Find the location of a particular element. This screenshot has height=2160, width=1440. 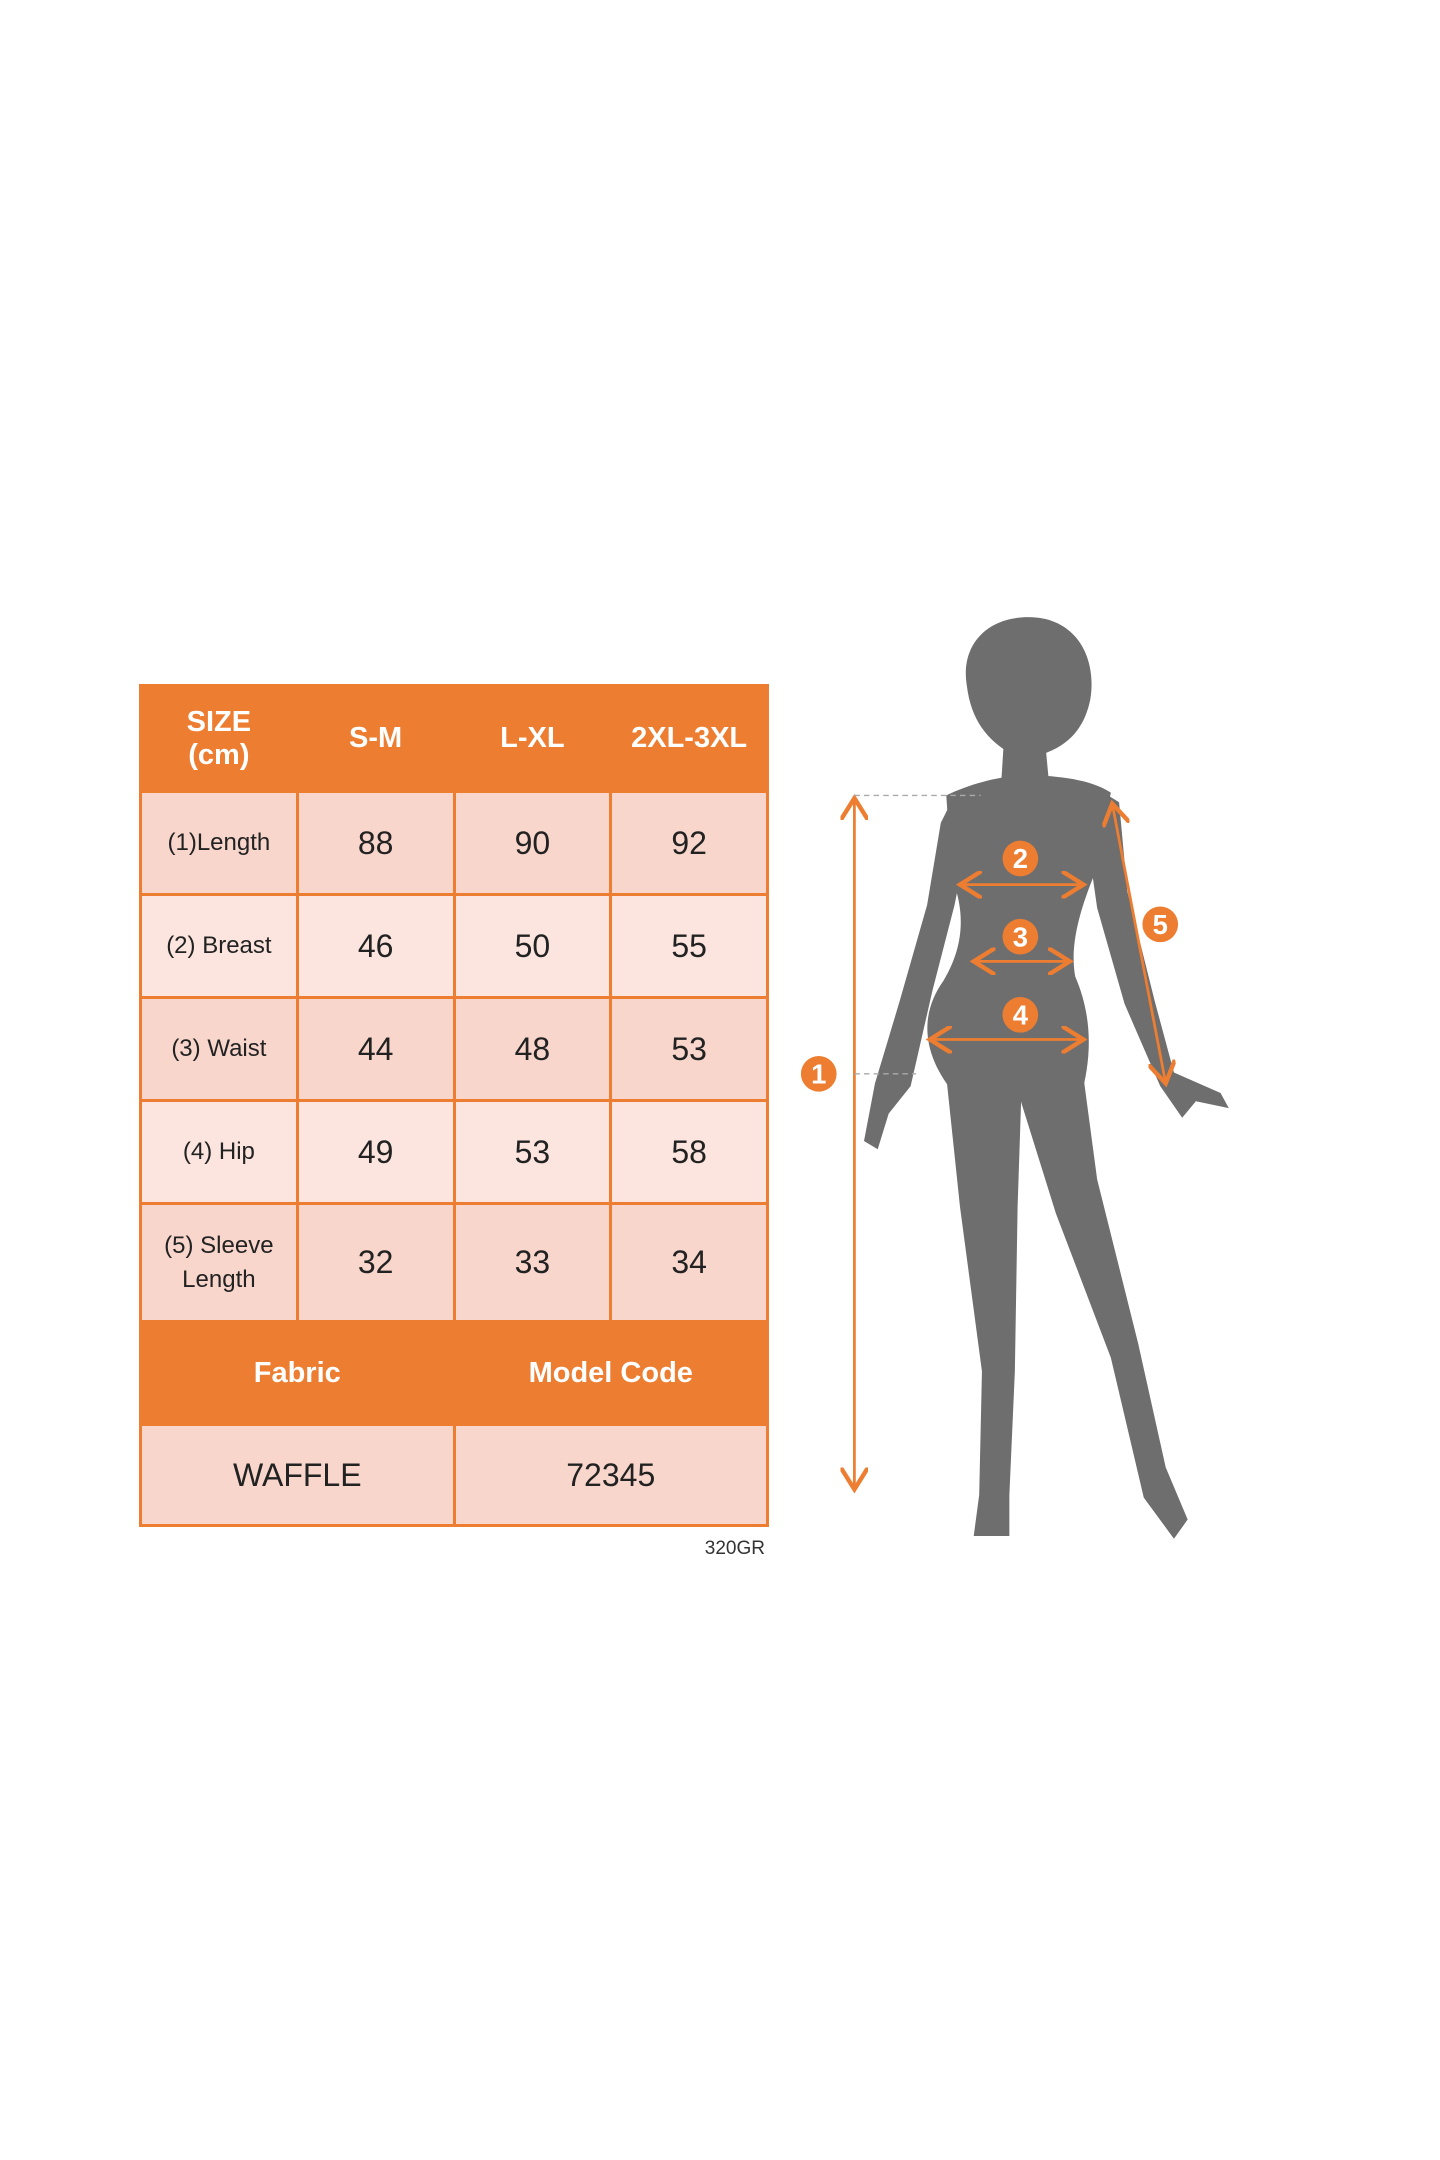

table-row: (4) Hip 49 53 58 is located at coordinates (454, 1152).